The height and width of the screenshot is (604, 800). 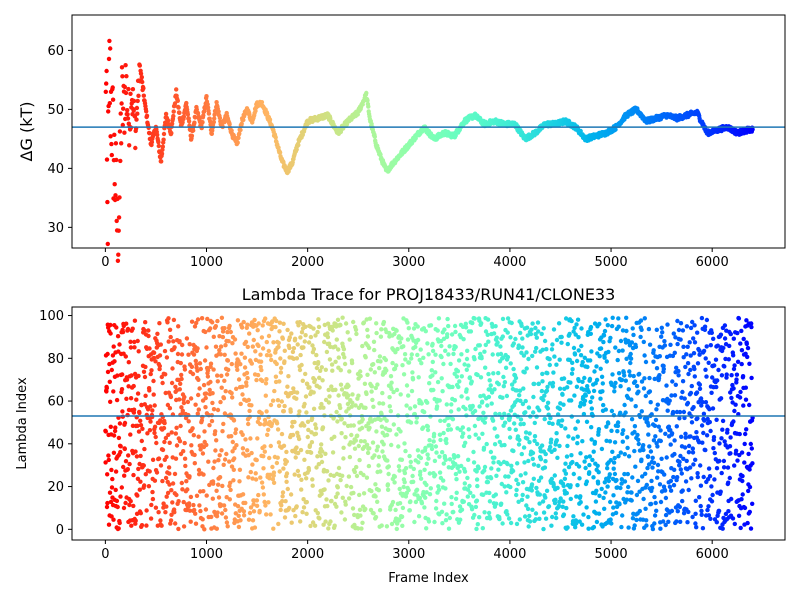 I want to click on lambda-x-axis-label: Frame Index, so click(x=428, y=578).